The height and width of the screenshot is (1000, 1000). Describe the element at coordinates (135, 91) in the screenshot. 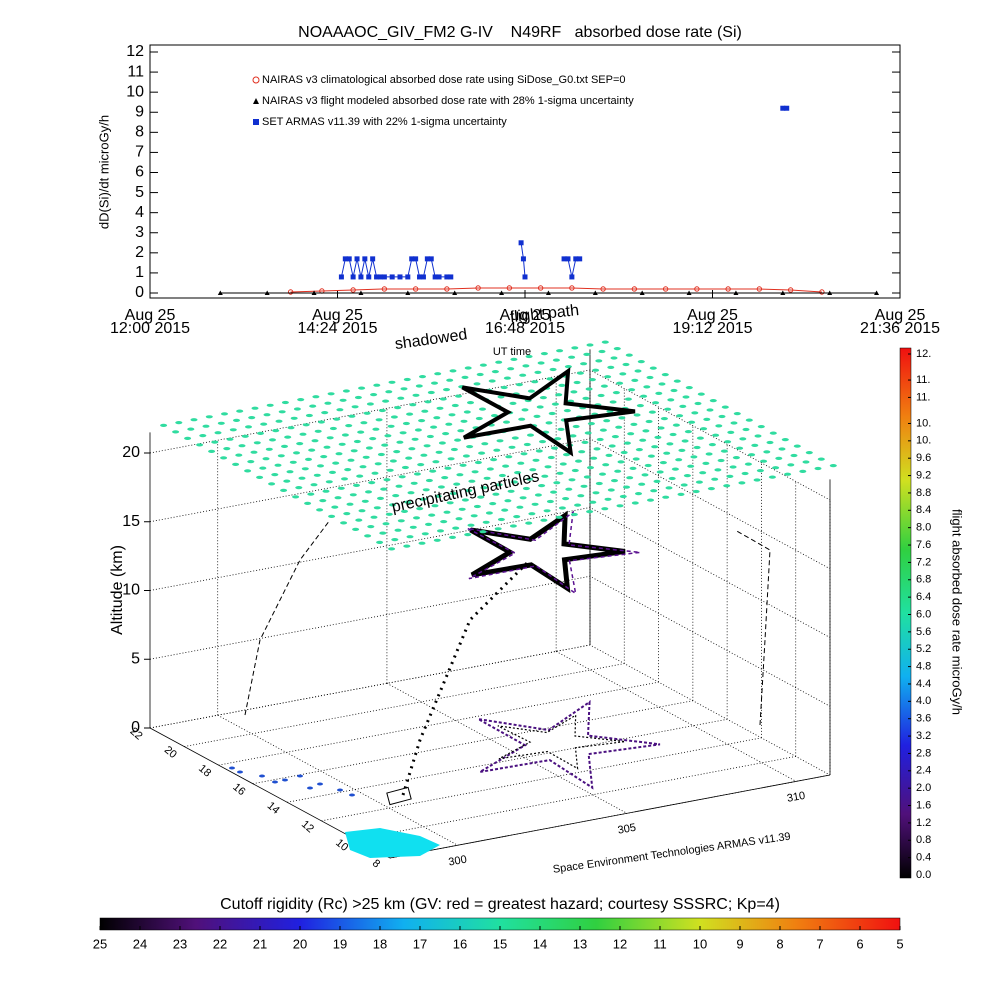

I see `y-tick-label: 10` at that location.